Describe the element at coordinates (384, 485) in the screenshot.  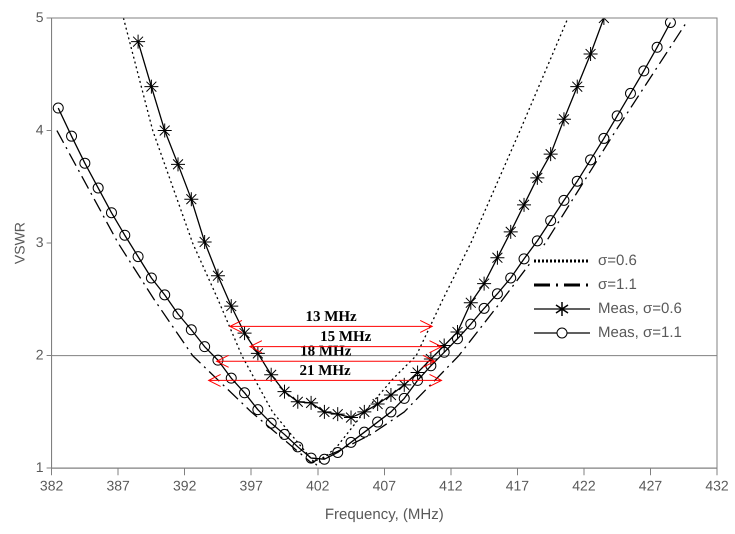
I see `x-tick-label: 407` at that location.